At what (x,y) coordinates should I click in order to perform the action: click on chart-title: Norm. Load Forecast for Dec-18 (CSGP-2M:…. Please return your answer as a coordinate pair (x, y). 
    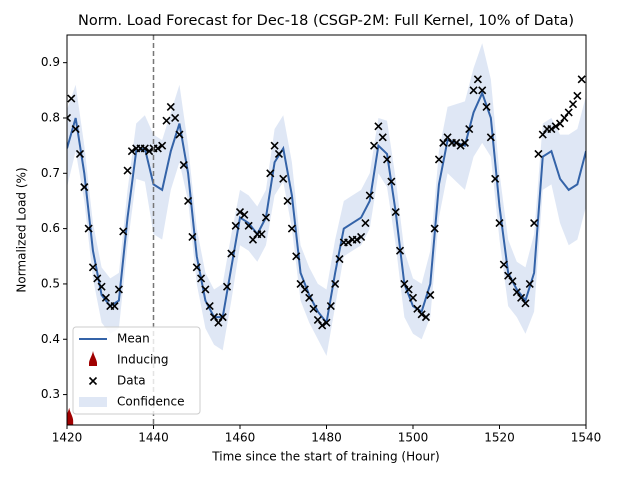
    Looking at the image, I should click on (326, 21).